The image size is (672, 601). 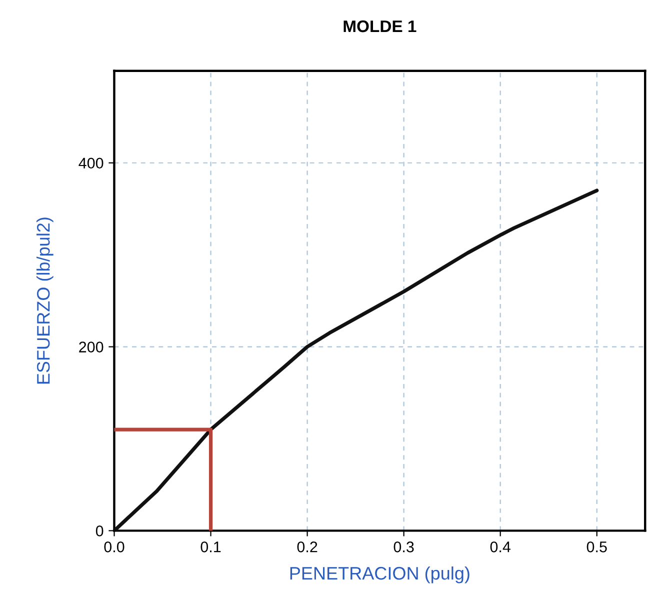 I want to click on chart-title: MOLDE 1, so click(x=380, y=26).